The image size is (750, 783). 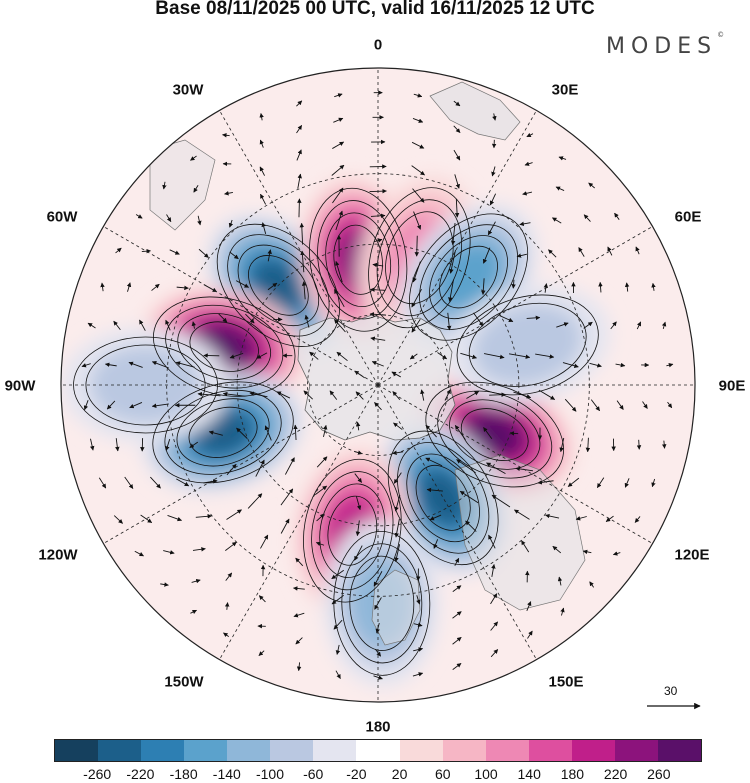 I want to click on anomaly-neg-85w, so click(x=145, y=385).